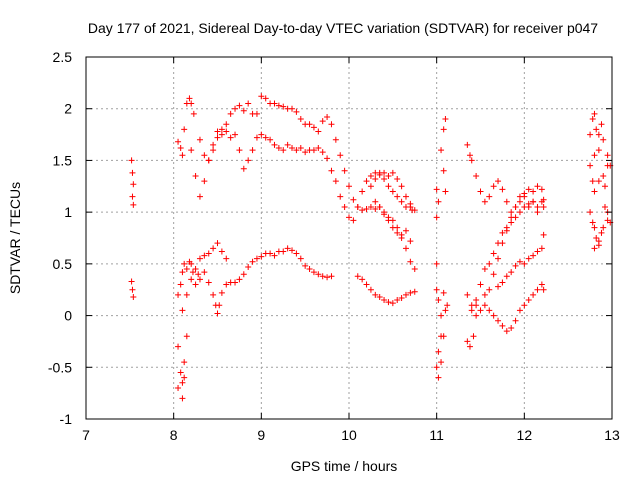 This screenshot has width=640, height=480. I want to click on x-tick-labels: 7 8 9 10 11 12 13, so click(351, 435).